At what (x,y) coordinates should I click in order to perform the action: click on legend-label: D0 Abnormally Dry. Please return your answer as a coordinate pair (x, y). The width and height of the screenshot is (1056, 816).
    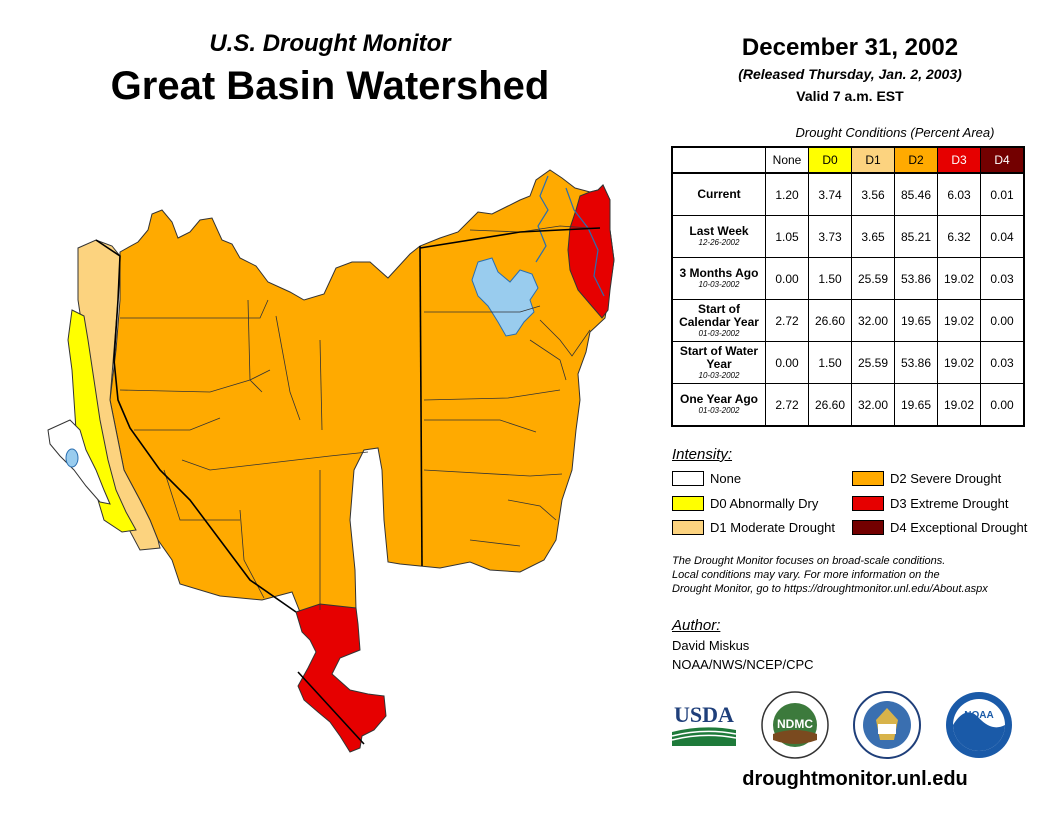
    Looking at the image, I should click on (764, 503).